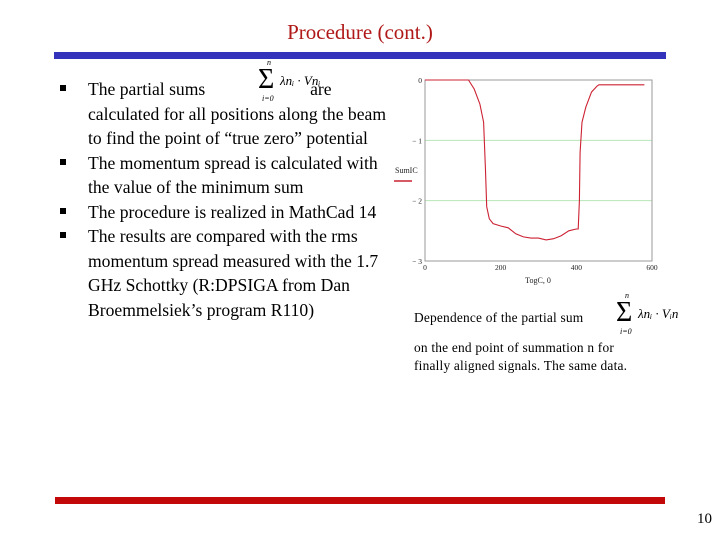 Image resolution: width=720 pixels, height=540 pixels. Describe the element at coordinates (420, 80) in the screenshot. I see `y-tick-label: 0` at that location.